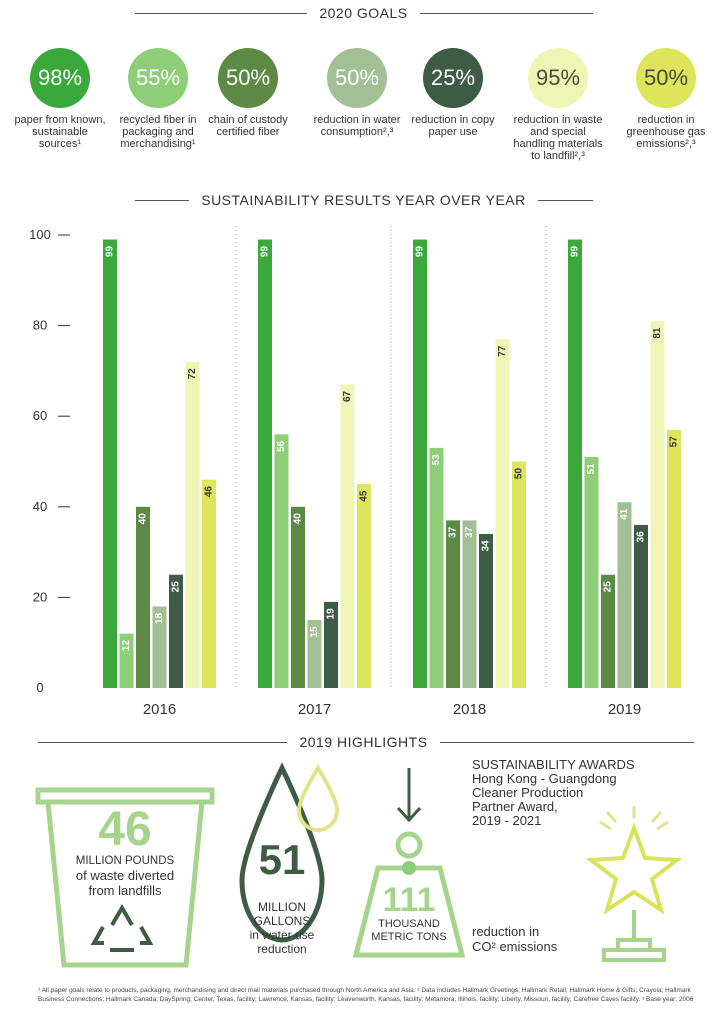 The width and height of the screenshot is (727, 1024). What do you see at coordinates (331, 614) in the screenshot?
I see `bar-value-label: 19` at bounding box center [331, 614].